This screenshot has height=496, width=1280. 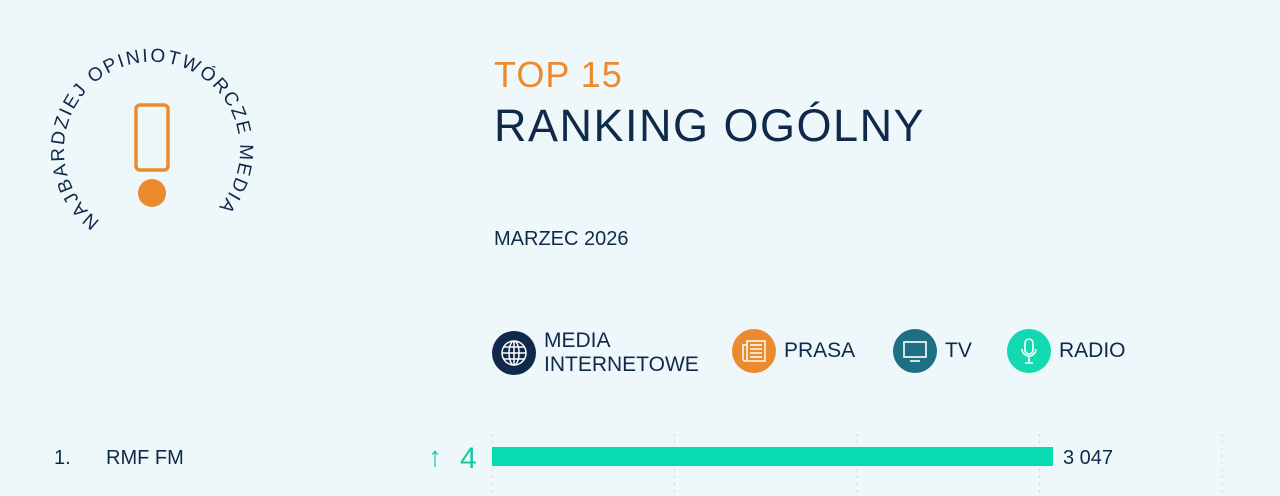 I want to click on exclamation-icon, so click(x=152, y=137).